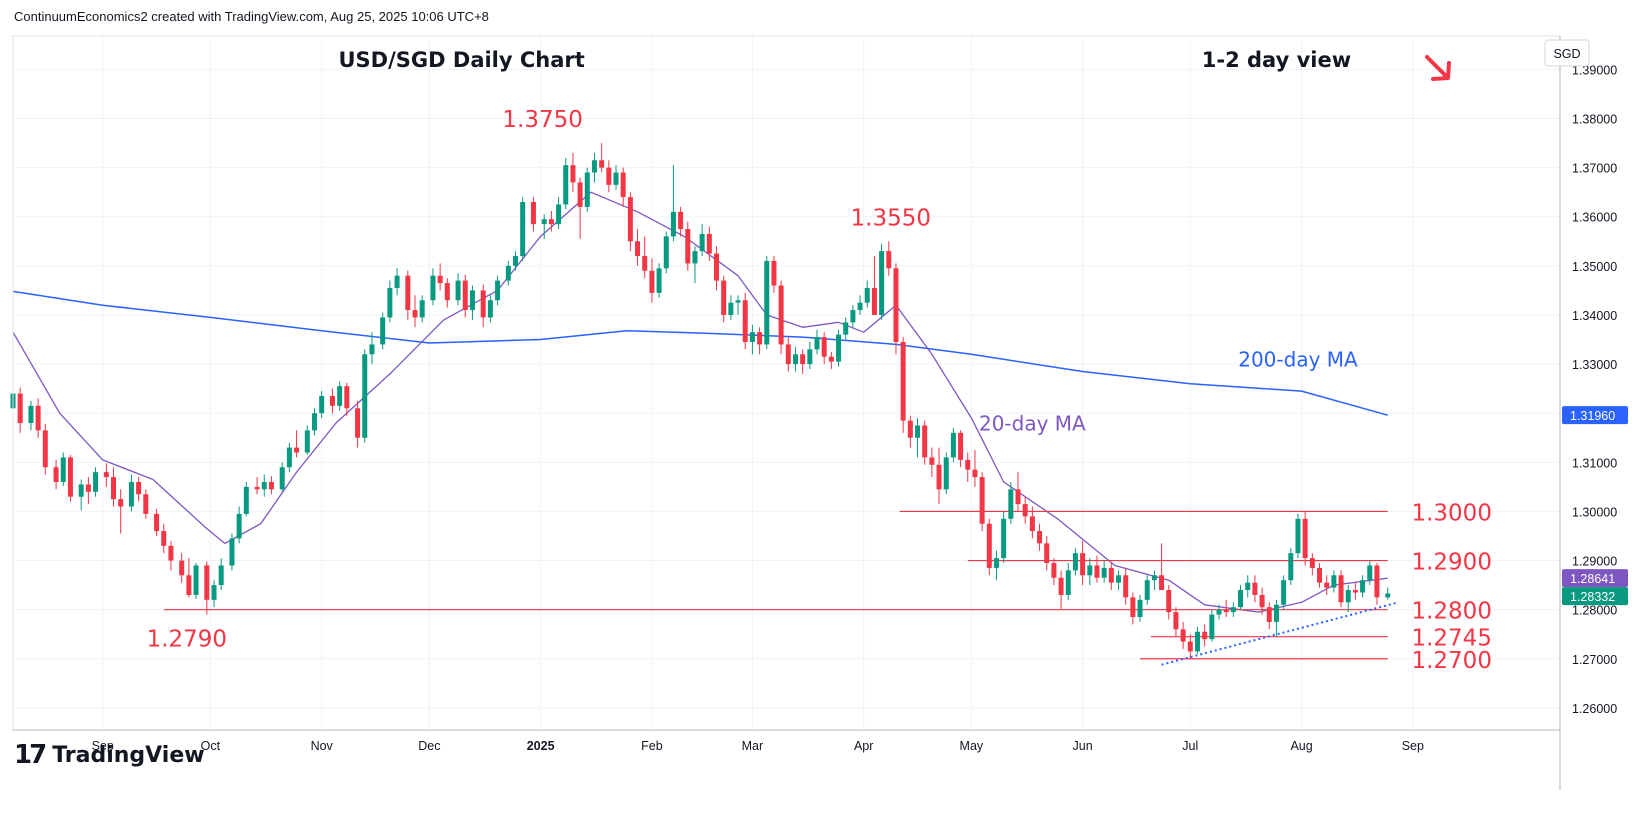 This screenshot has height=824, width=1632. I want to click on x-tick-label: Nov, so click(322, 746).